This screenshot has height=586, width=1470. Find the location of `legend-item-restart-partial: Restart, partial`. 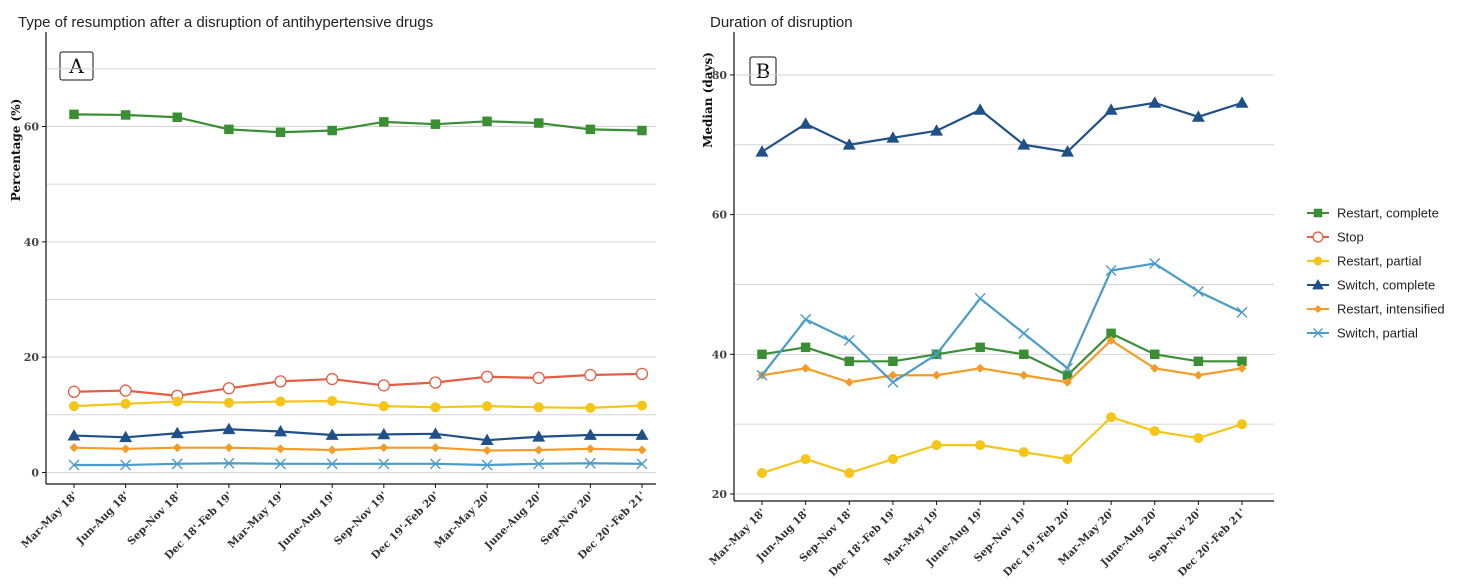

legend-item-restart-partial: Restart, partial is located at coordinates (1364, 261).